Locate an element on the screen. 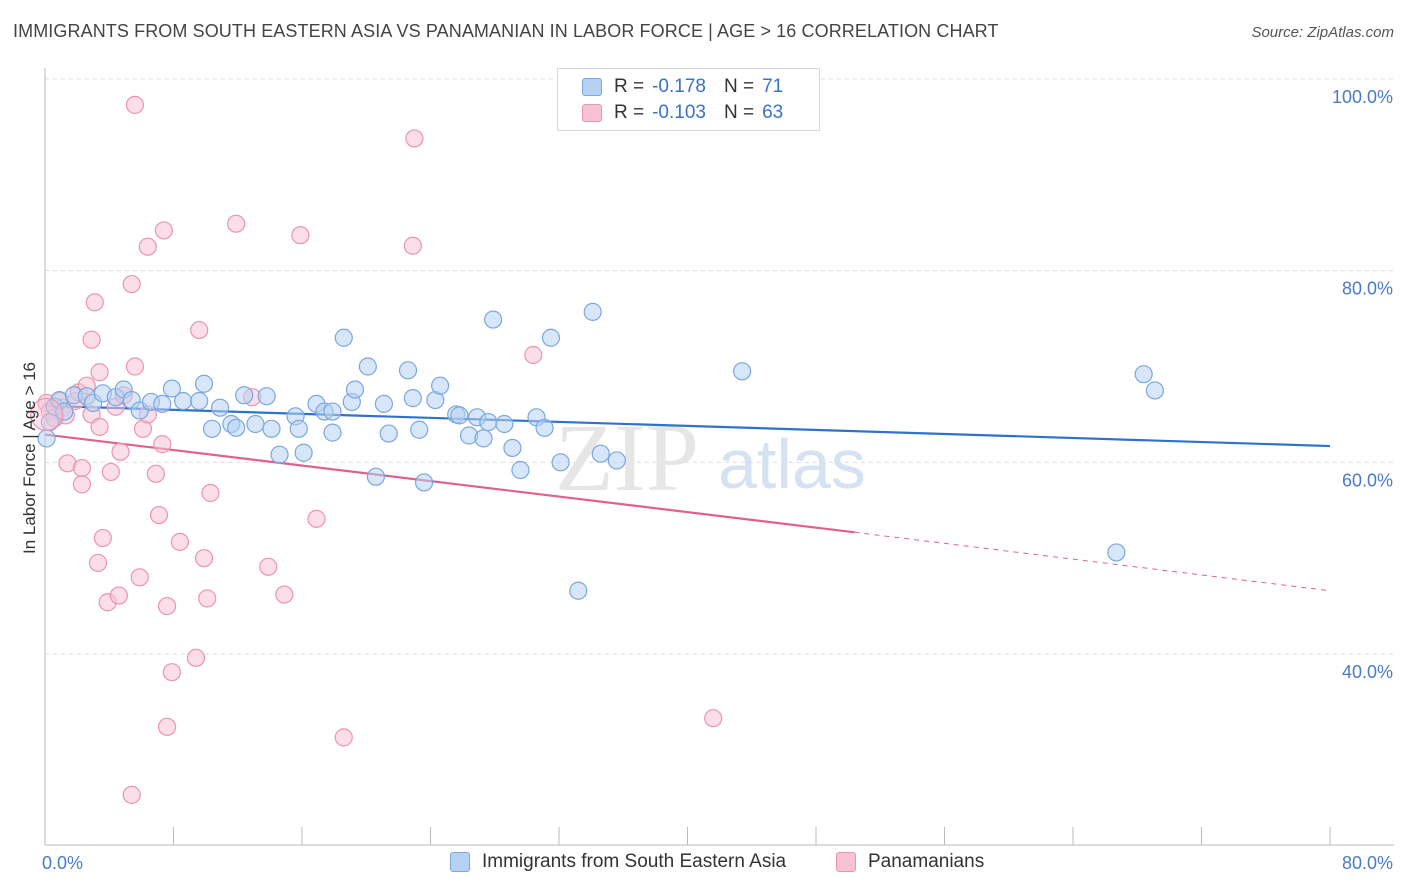 This screenshot has height=892, width=1406. chart-source: Source: ZipAtlas.com is located at coordinates (1322, 32).